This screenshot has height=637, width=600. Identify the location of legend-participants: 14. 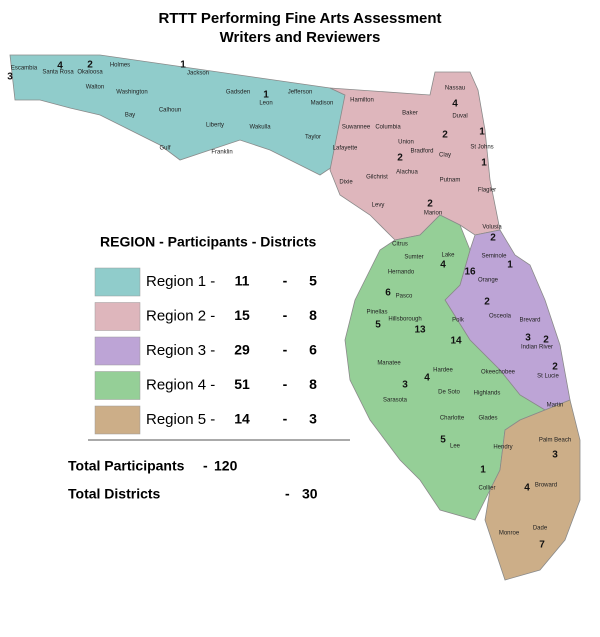
(242, 419).